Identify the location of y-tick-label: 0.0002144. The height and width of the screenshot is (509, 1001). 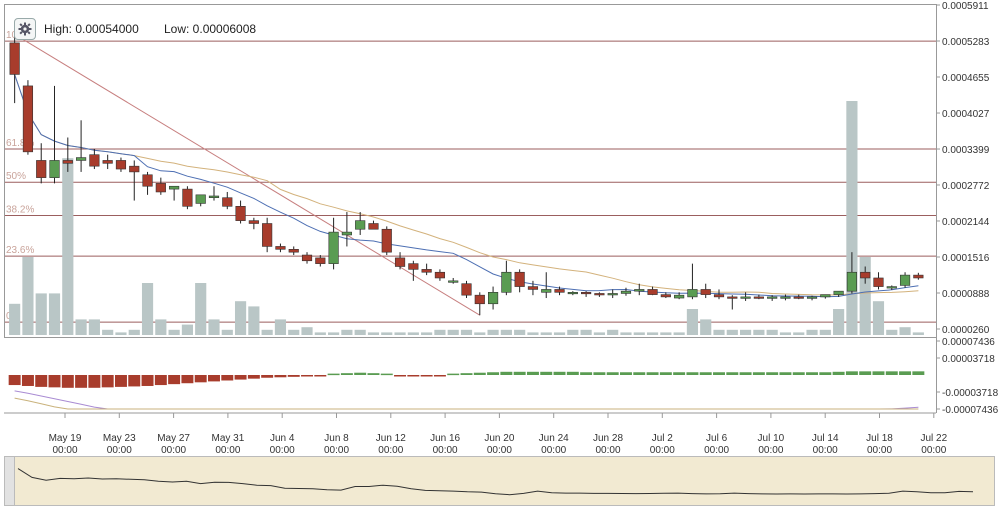
(966, 222).